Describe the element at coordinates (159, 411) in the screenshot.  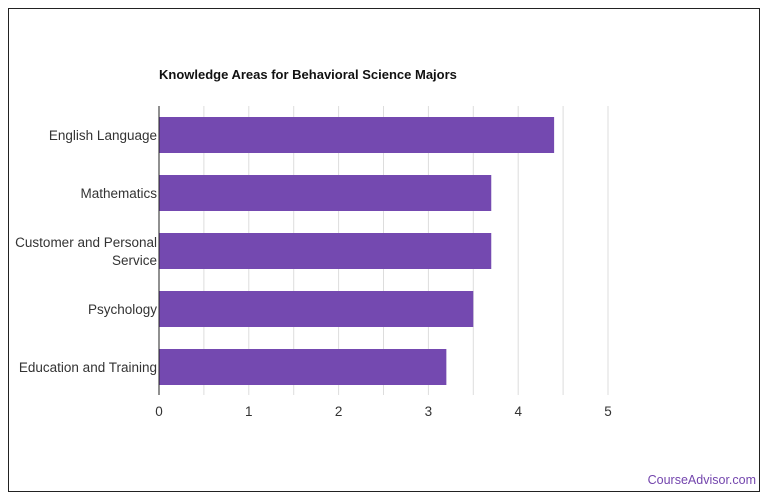
I see `x-tick-label: 0` at that location.